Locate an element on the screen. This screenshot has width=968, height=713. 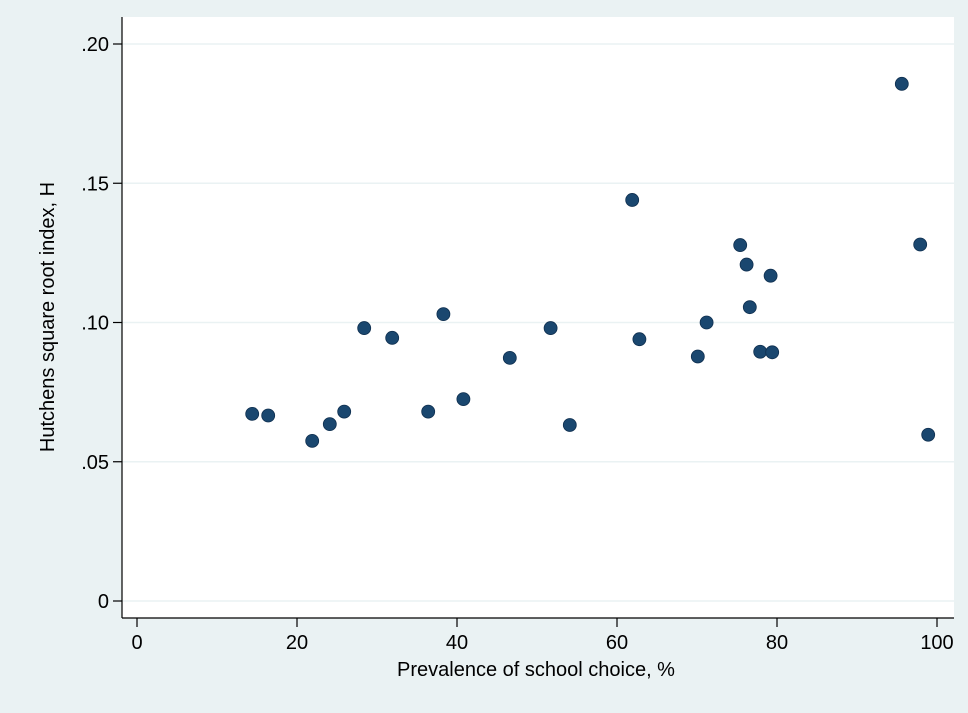
x-tick-label: 20 is located at coordinates (297, 643).